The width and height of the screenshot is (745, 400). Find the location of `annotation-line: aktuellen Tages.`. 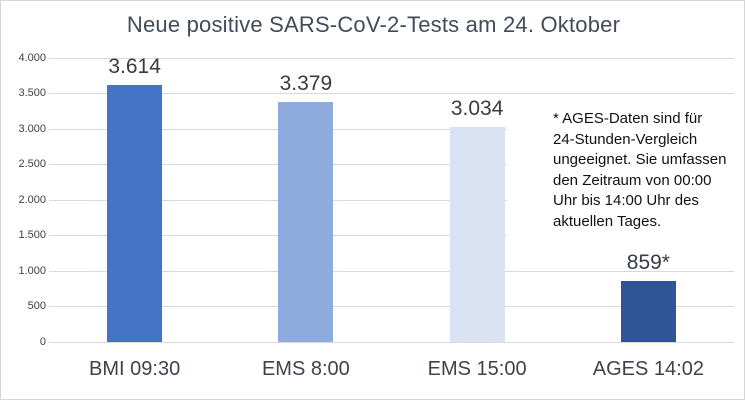

annotation-line: aktuellen Tages. is located at coordinates (607, 221).